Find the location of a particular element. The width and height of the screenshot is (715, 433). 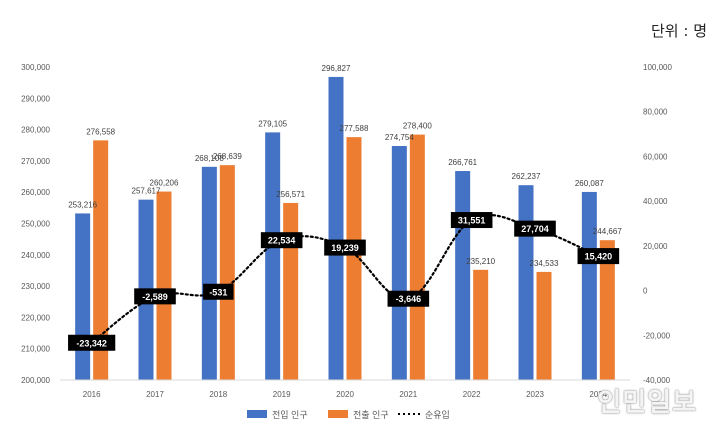

left-tick-label: 240,000 is located at coordinates (35, 255).